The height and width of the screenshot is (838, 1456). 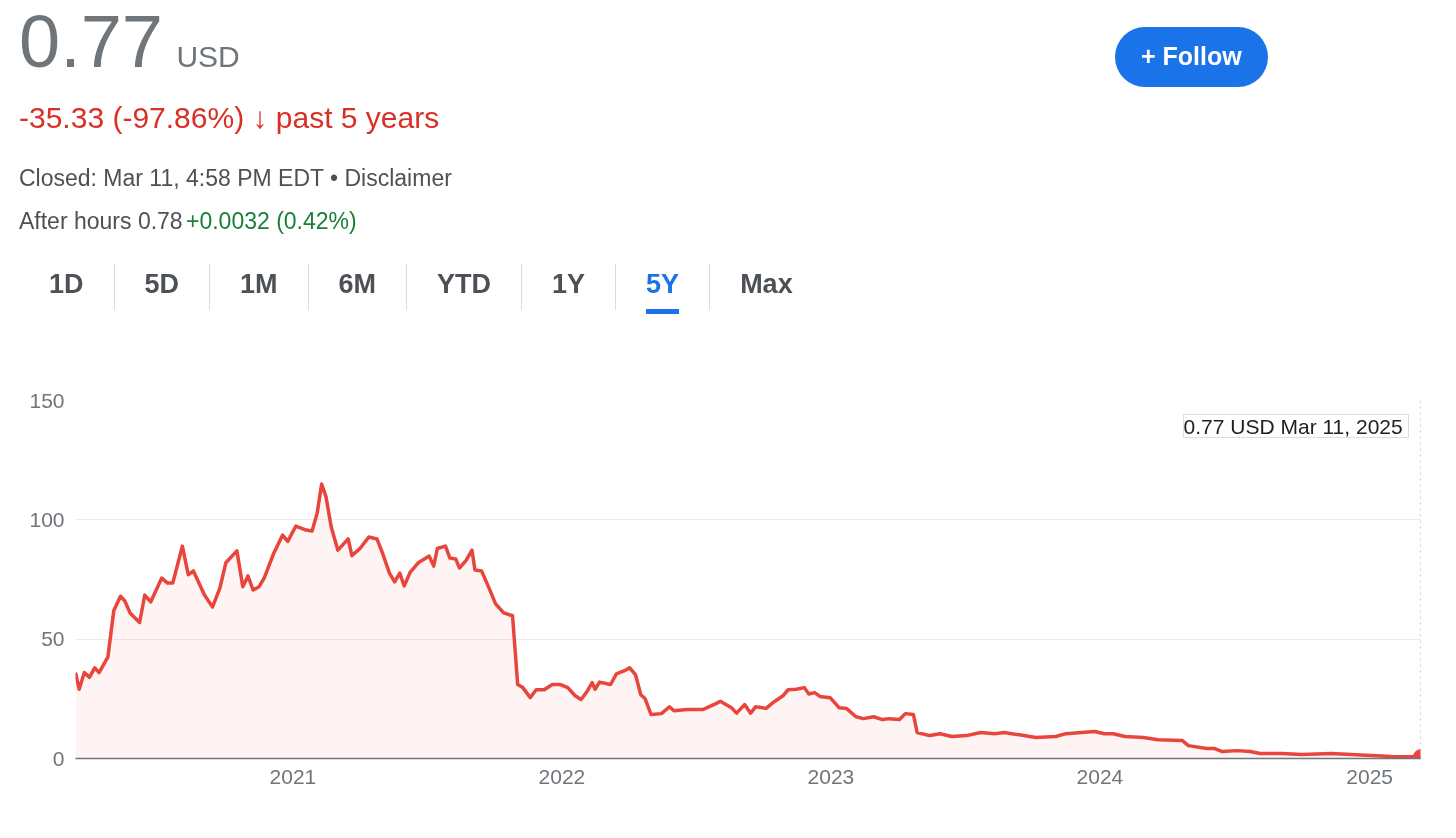 I want to click on y-tick-label: 100, so click(x=47, y=519).